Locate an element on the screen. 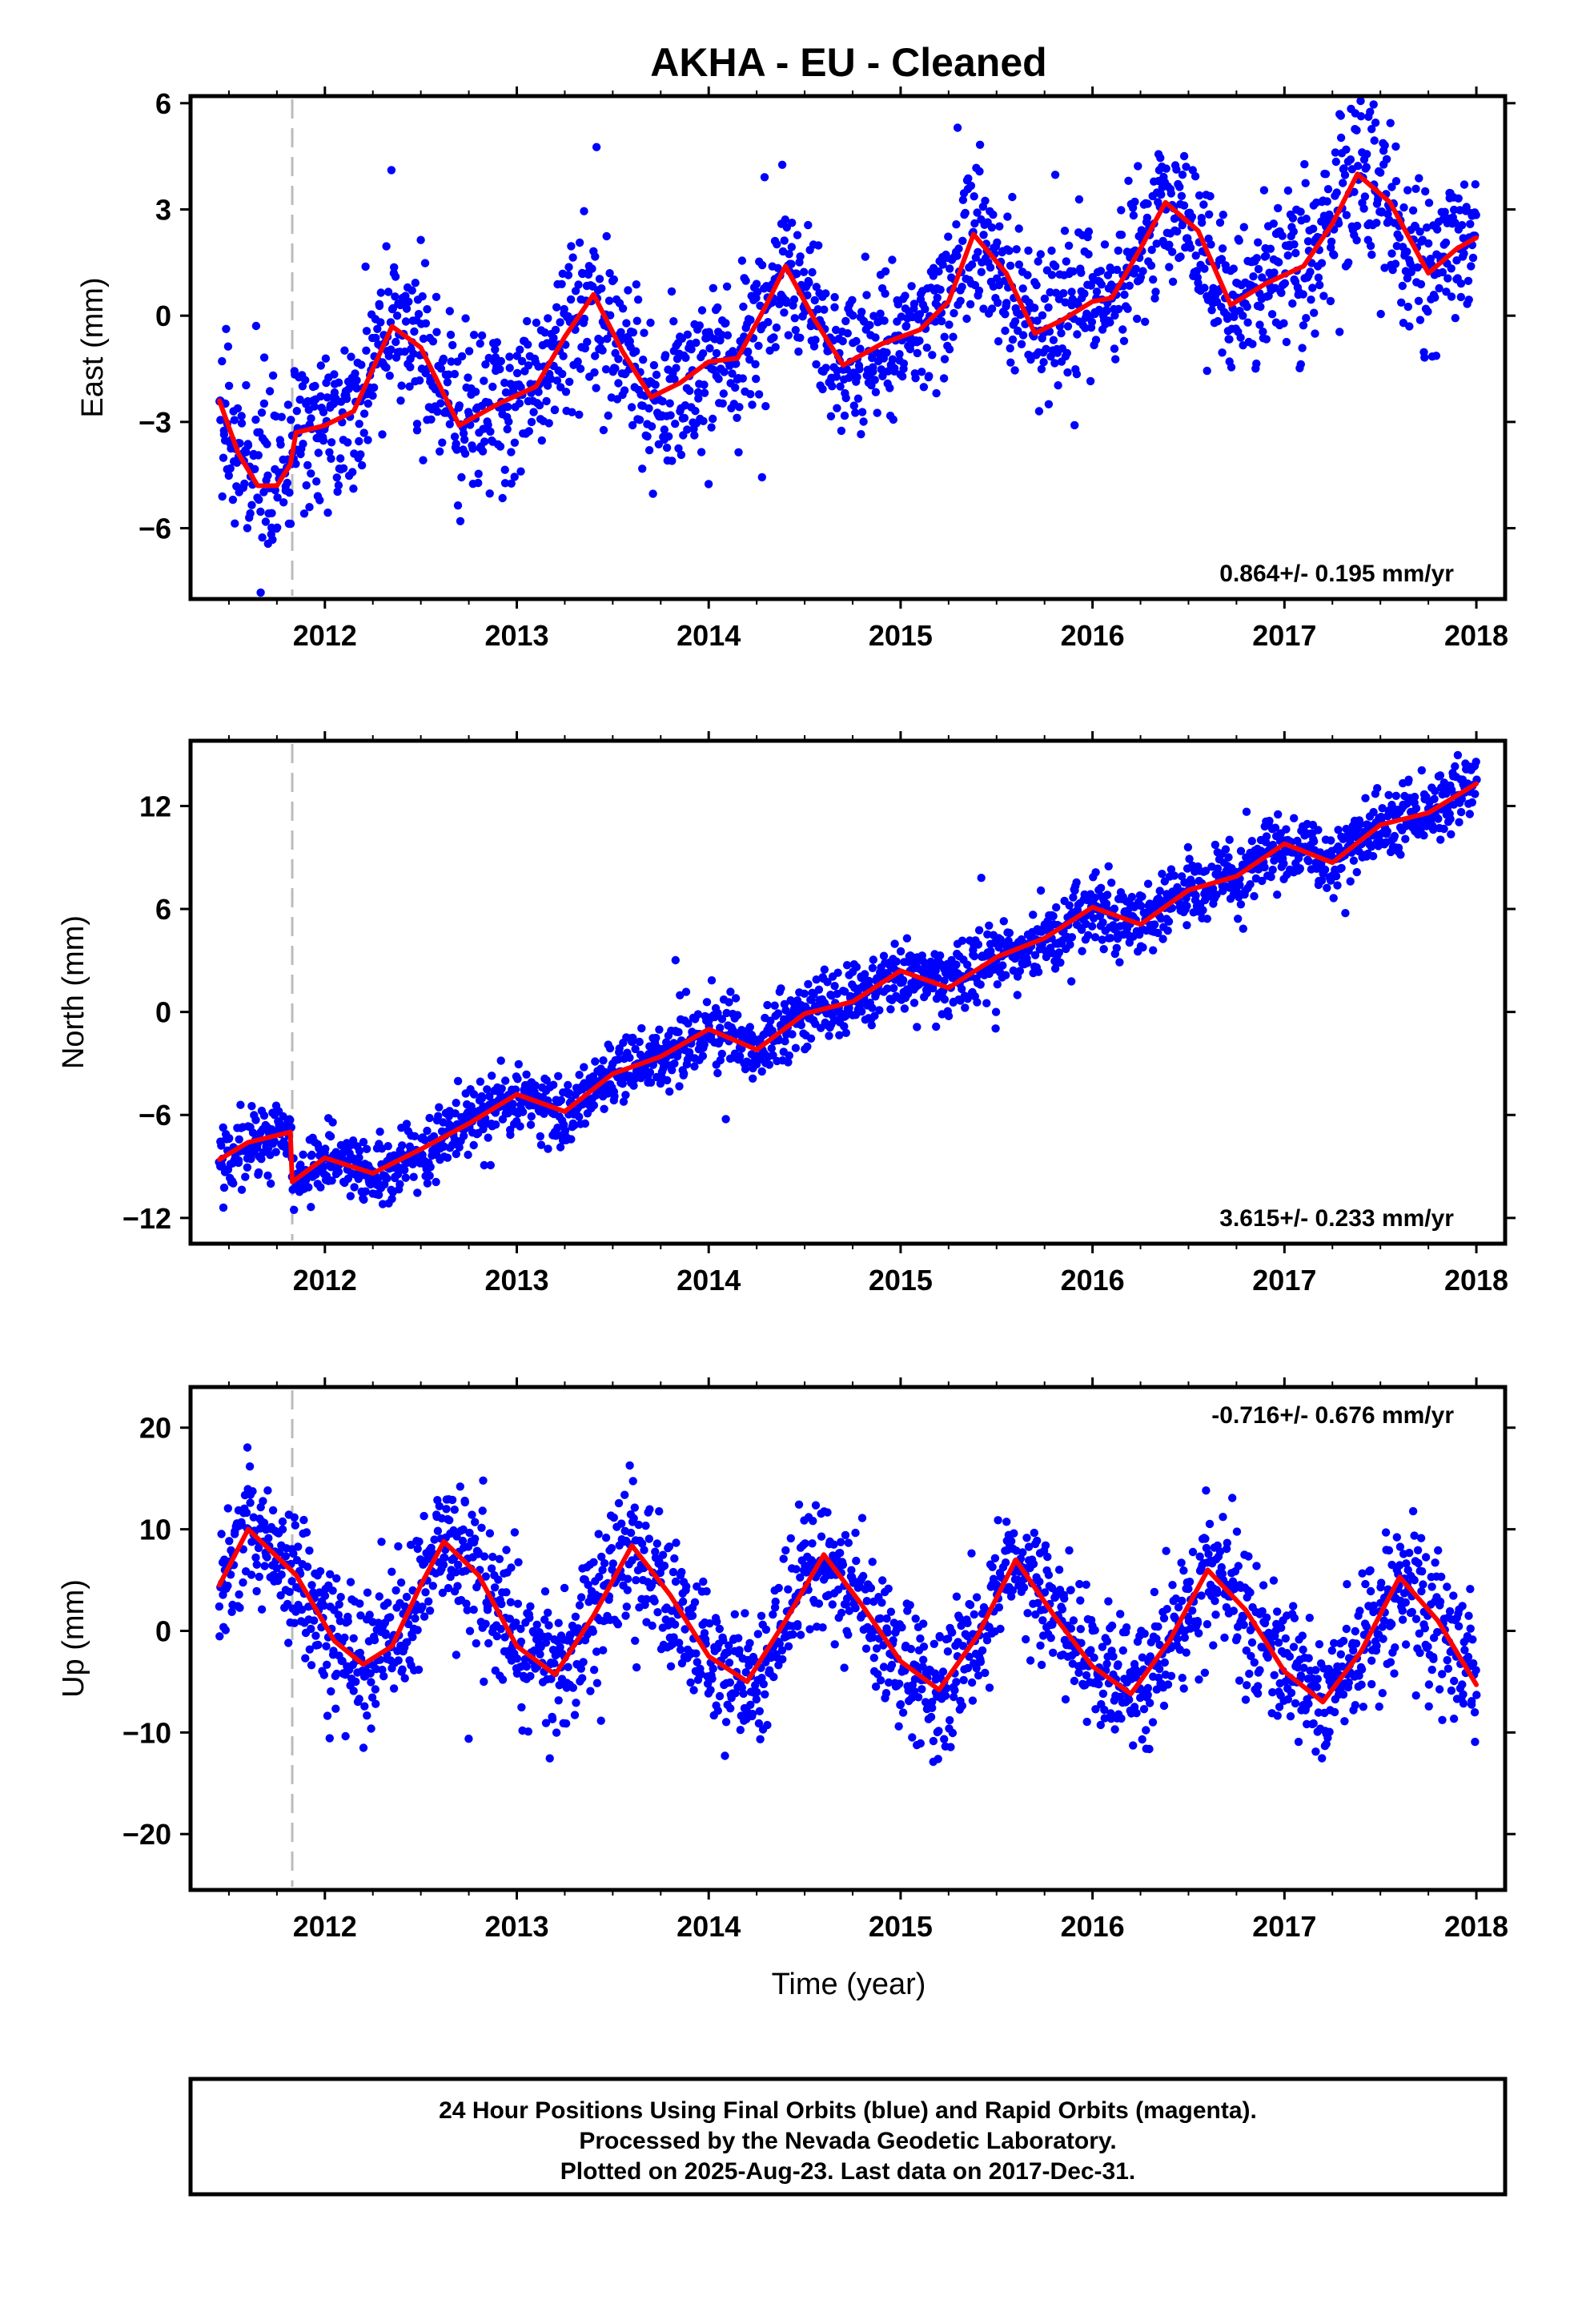  x-tick-label: 2016 is located at coordinates (1093, 1281).